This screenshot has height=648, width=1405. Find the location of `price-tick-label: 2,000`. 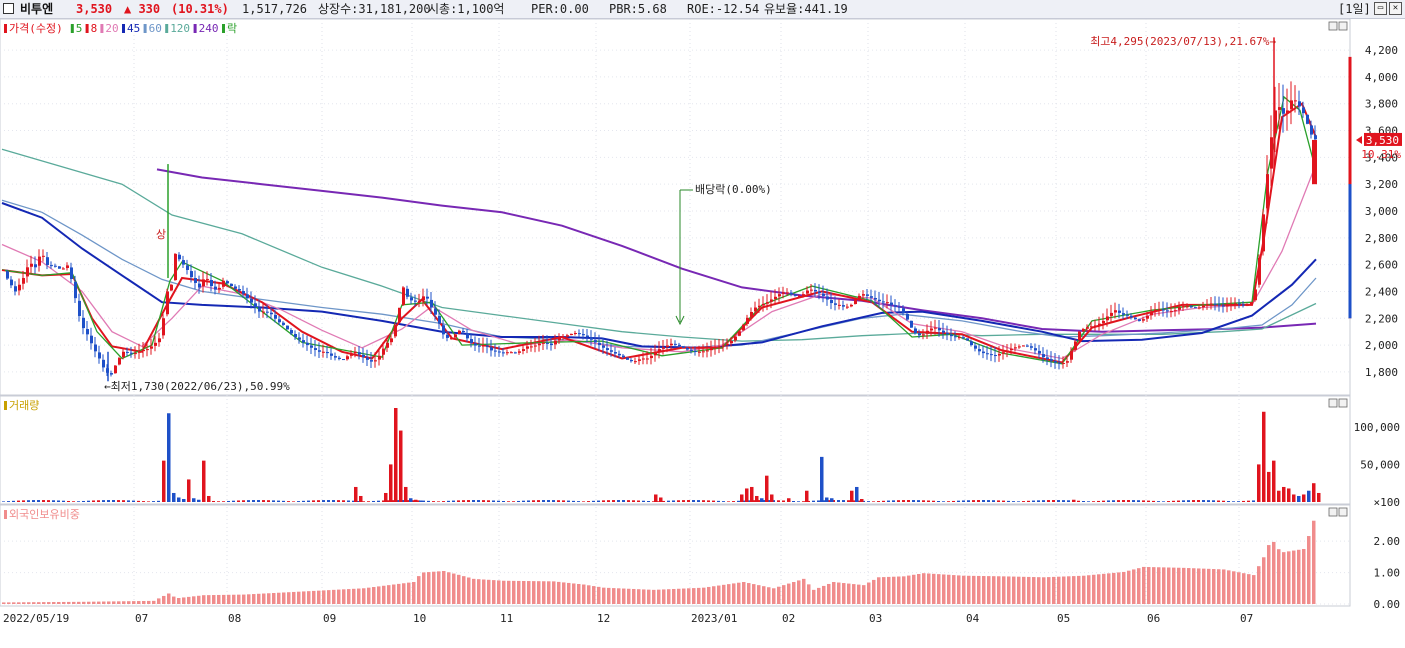

price-tick-label: 2,000 is located at coordinates (1381, 345).